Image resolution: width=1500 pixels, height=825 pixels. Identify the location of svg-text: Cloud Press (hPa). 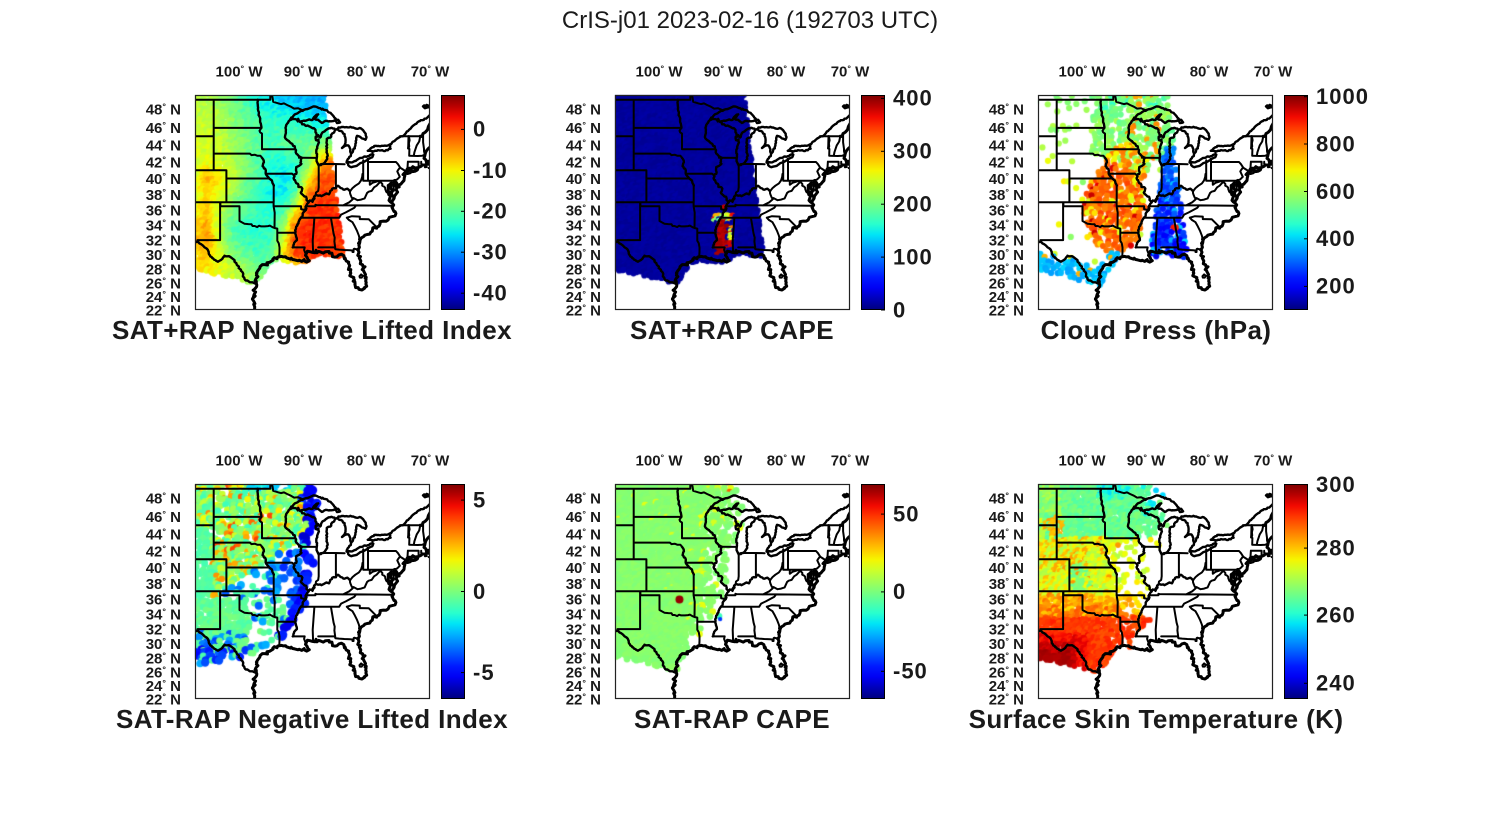
(1156, 330).